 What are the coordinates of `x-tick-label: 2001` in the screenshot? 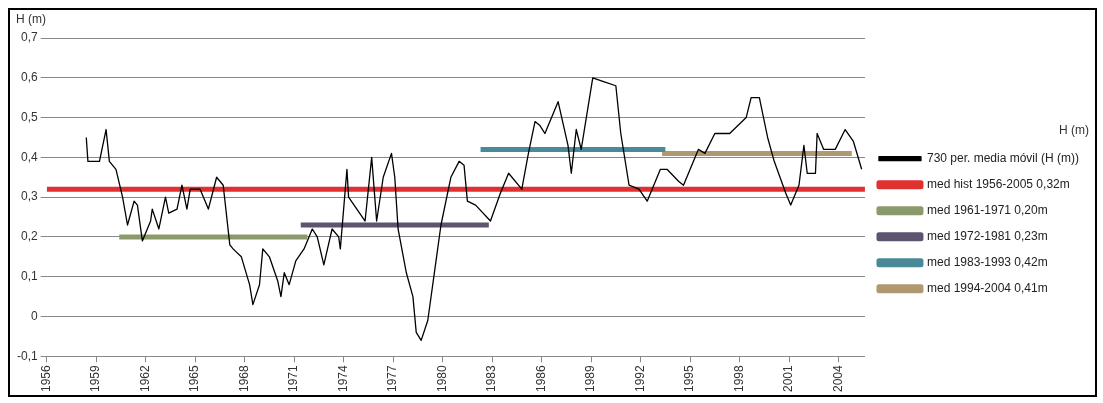 It's located at (788, 378).